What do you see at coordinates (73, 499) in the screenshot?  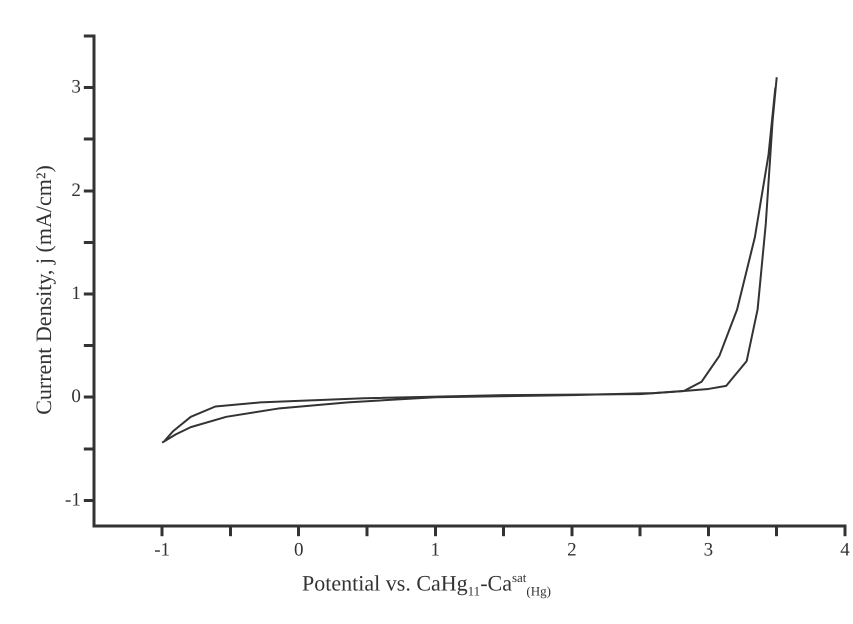 I see `y-tick-label: -1` at bounding box center [73, 499].